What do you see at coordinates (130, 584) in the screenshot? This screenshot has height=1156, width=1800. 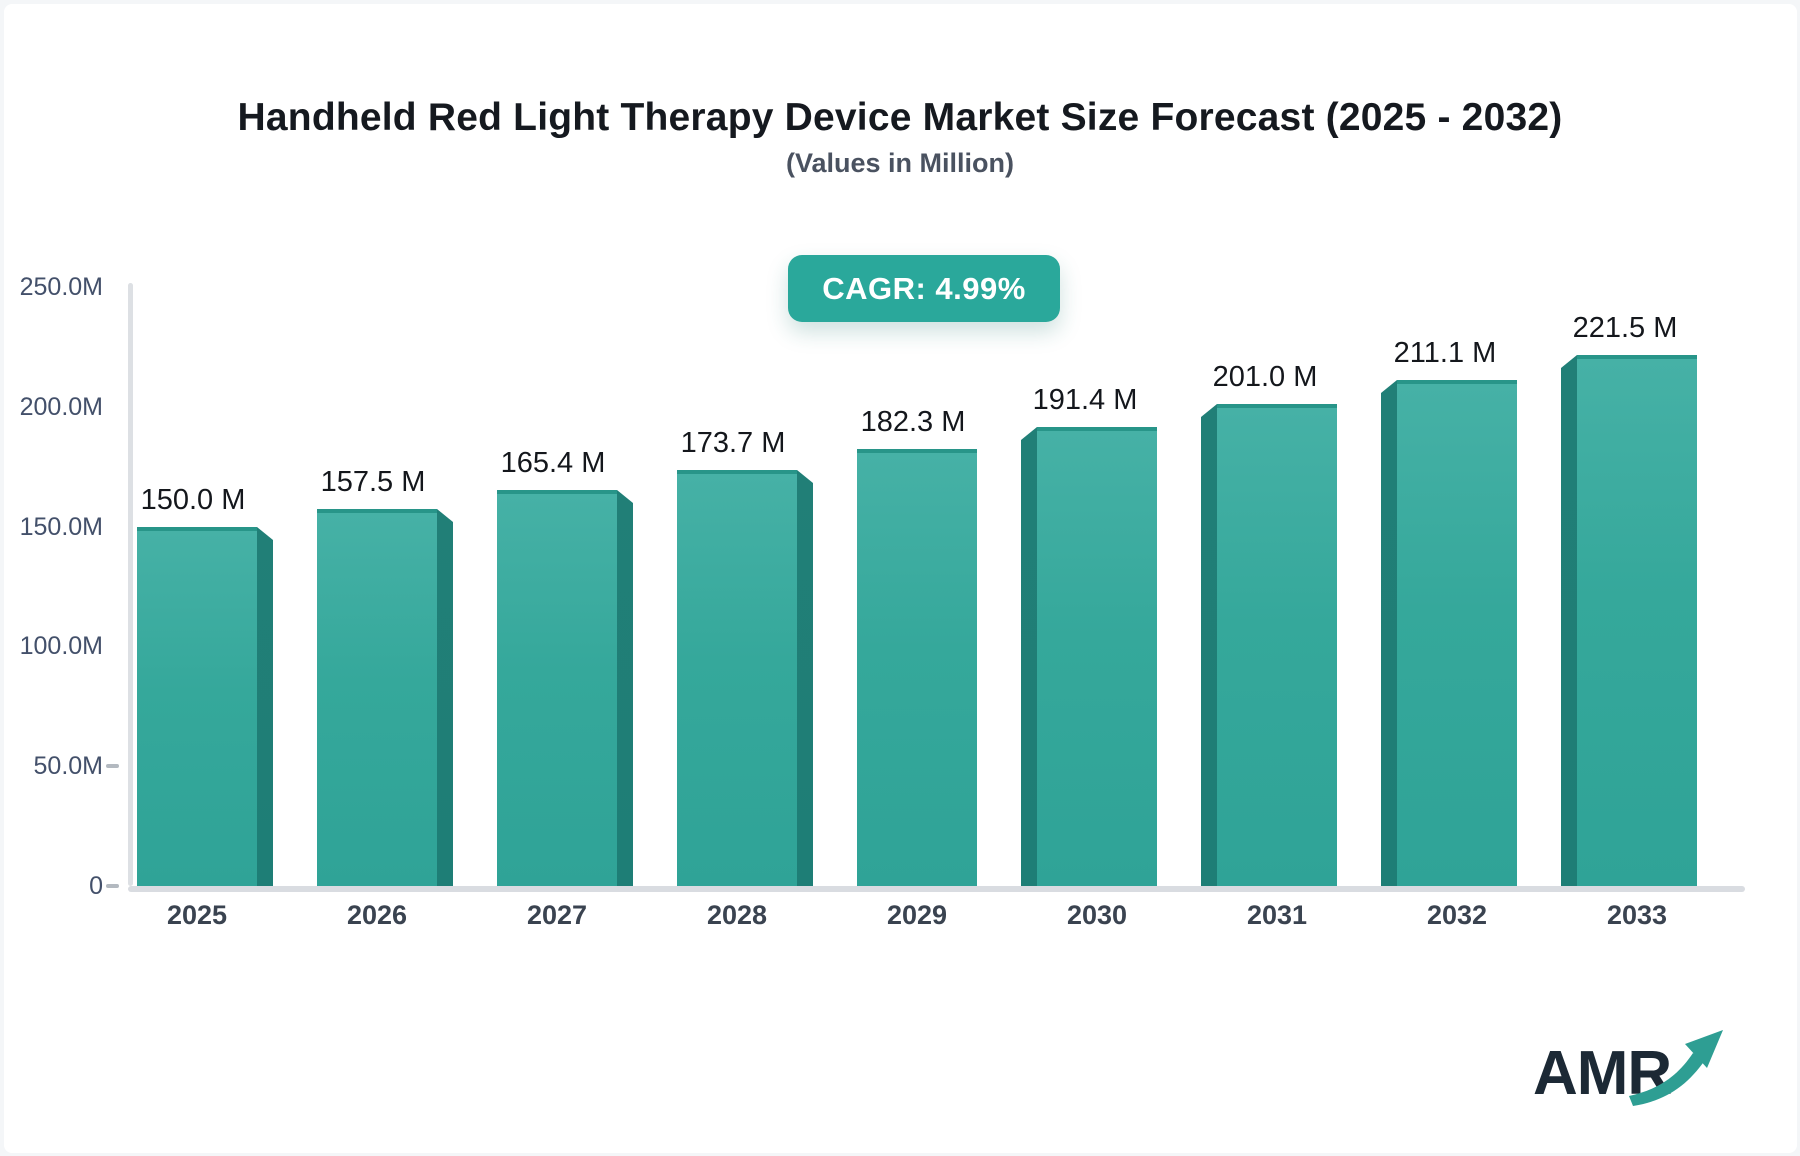 I see `y-axis-line` at bounding box center [130, 584].